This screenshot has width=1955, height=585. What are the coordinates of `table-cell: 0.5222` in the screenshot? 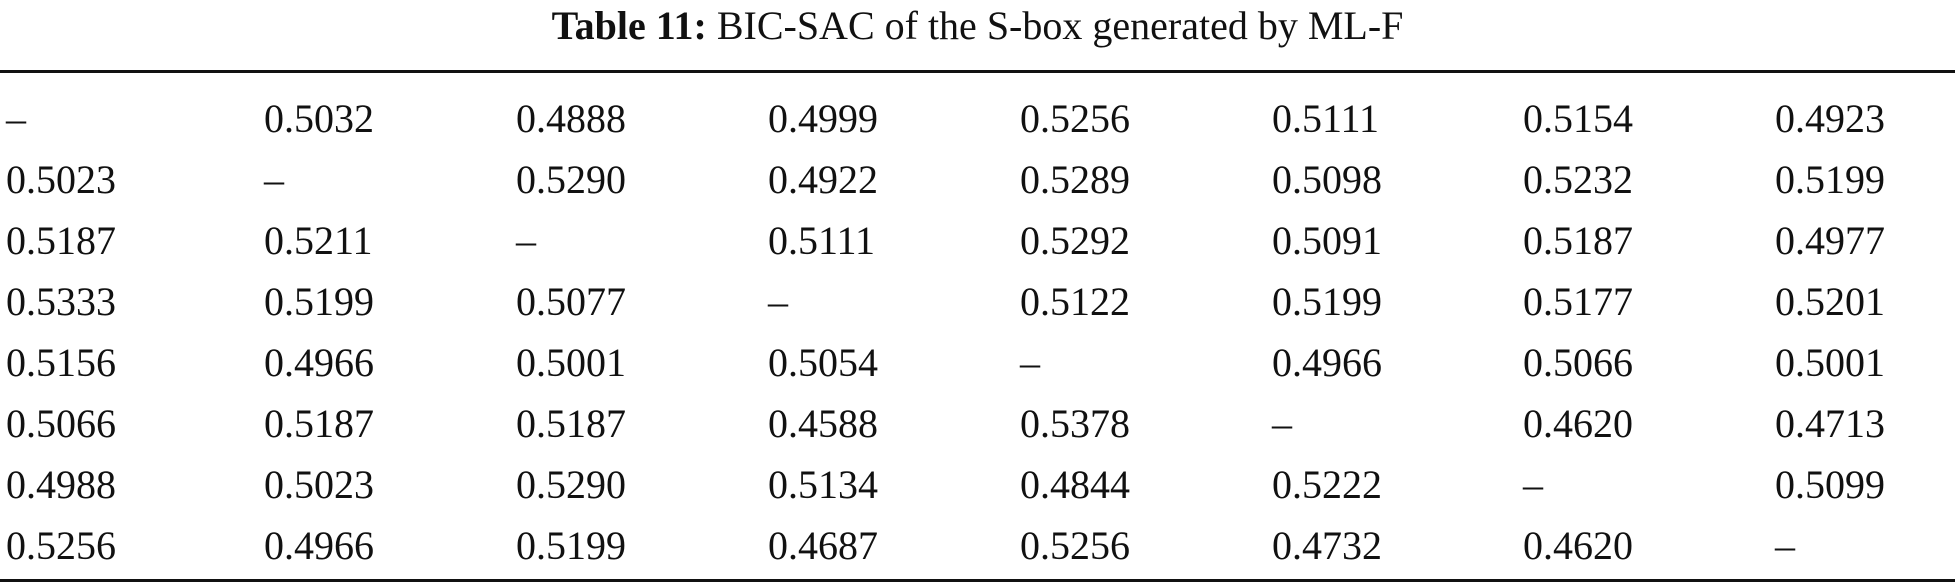 It's located at (1327, 484).